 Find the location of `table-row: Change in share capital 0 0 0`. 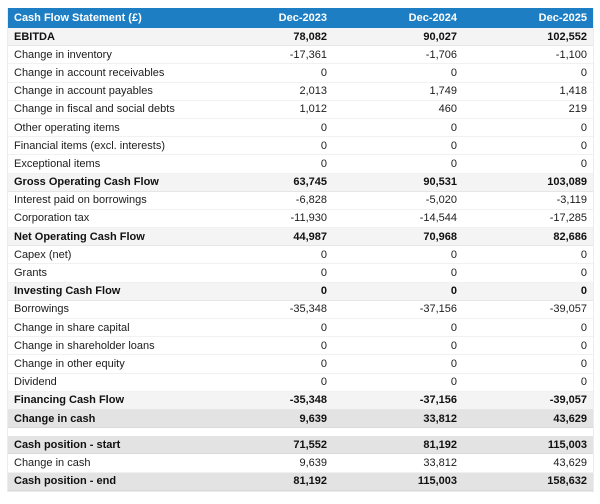

table-row: Change in share capital 0 0 0 is located at coordinates (300, 328).